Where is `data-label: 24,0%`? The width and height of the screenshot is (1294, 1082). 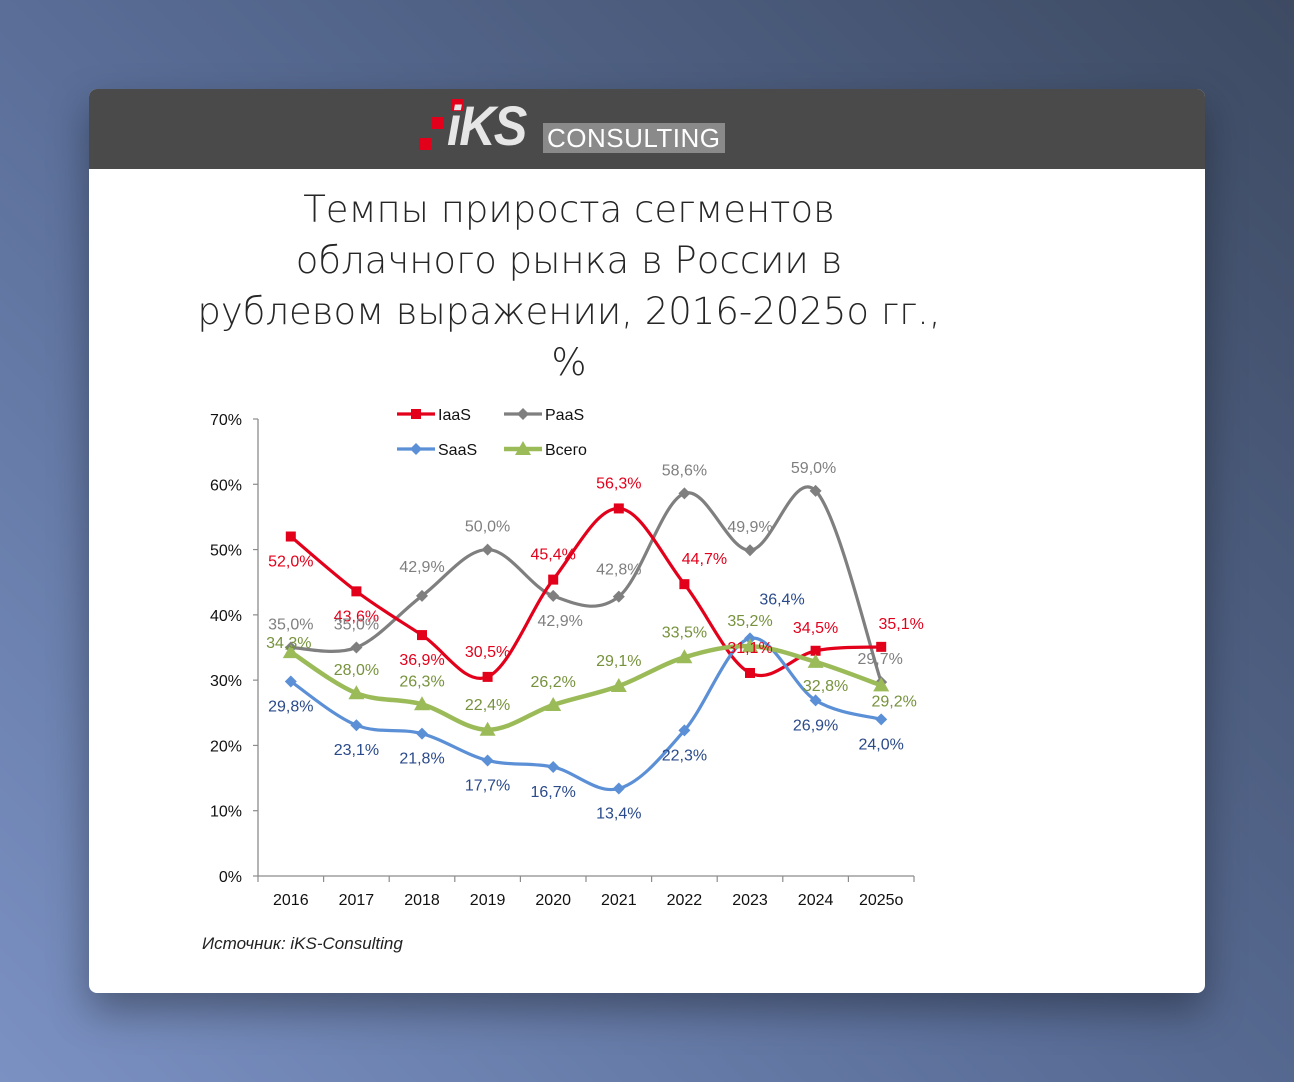 data-label: 24,0% is located at coordinates (881, 744).